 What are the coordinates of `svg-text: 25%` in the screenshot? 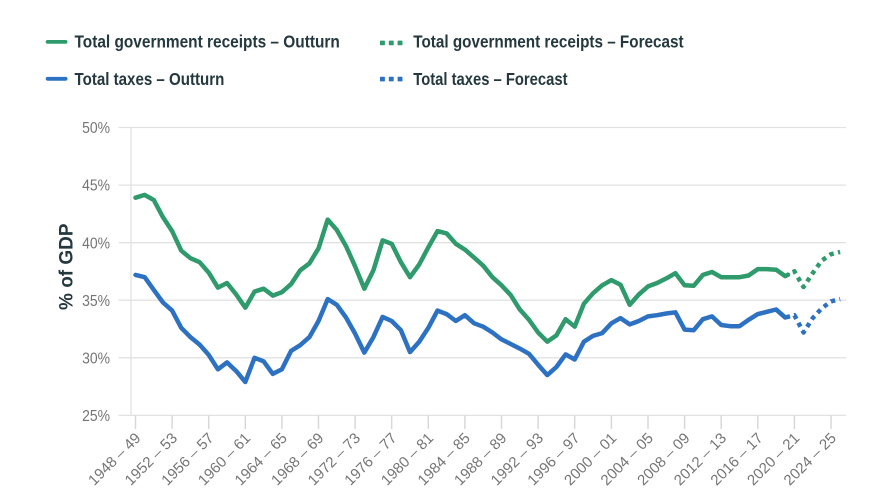 It's located at (96, 416).